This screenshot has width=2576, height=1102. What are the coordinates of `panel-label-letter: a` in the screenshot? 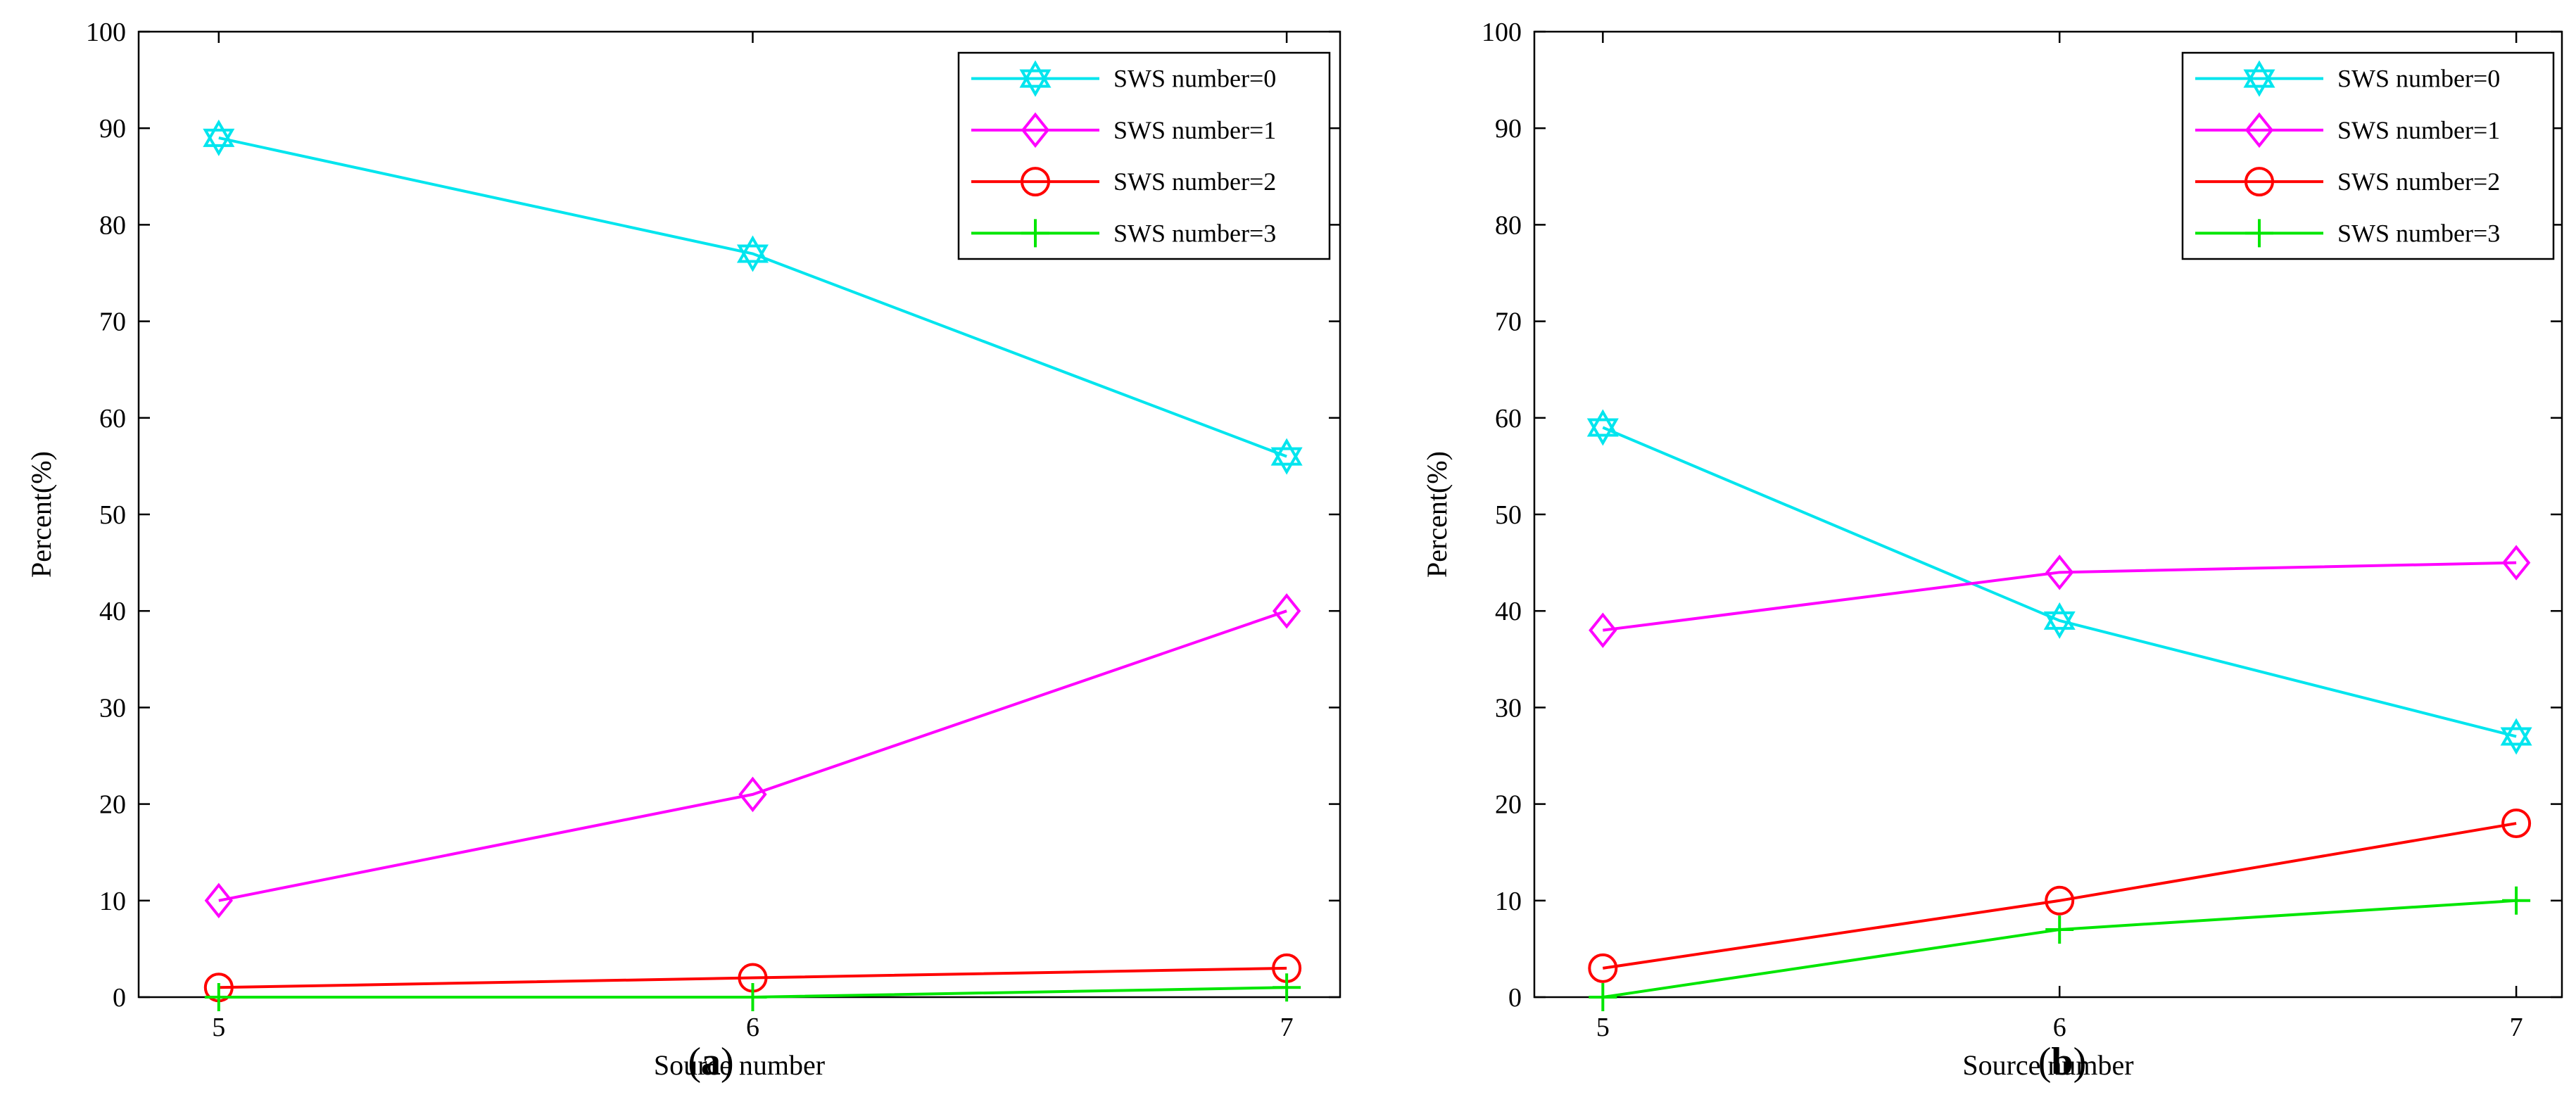 It's located at (711, 1062).